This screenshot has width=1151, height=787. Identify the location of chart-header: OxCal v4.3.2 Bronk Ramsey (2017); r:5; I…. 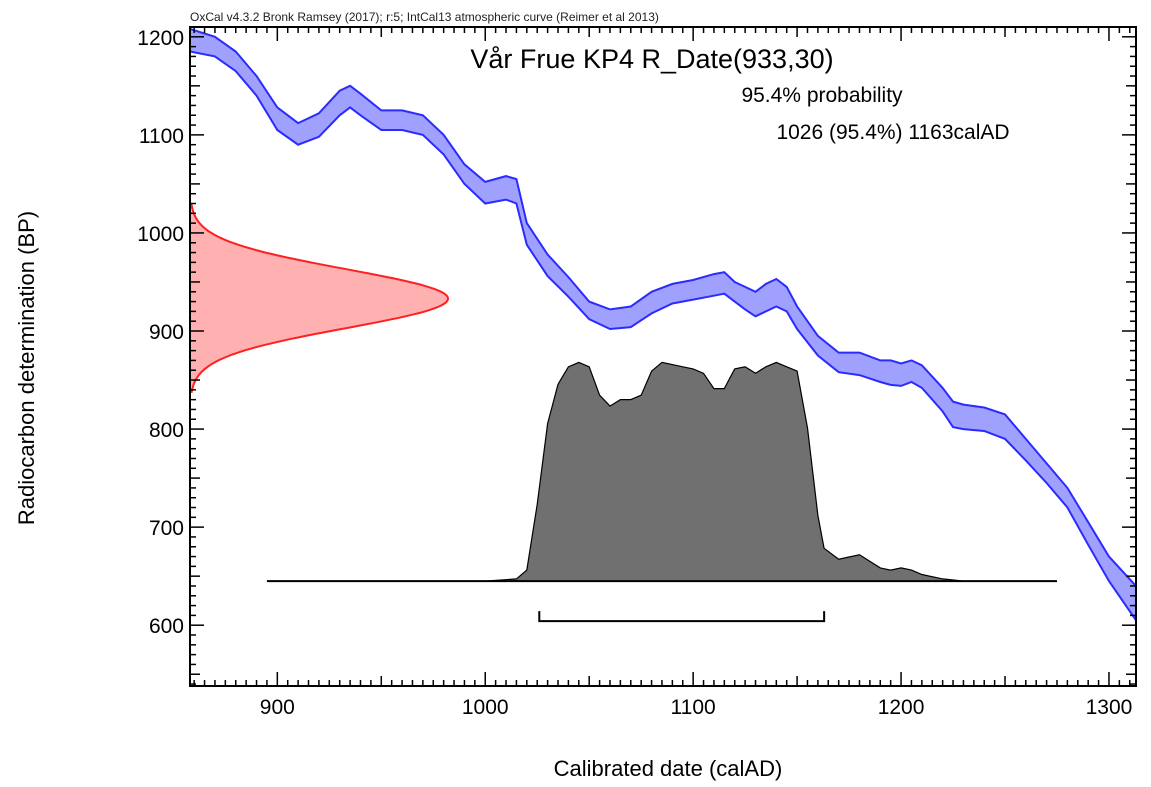
(424, 17).